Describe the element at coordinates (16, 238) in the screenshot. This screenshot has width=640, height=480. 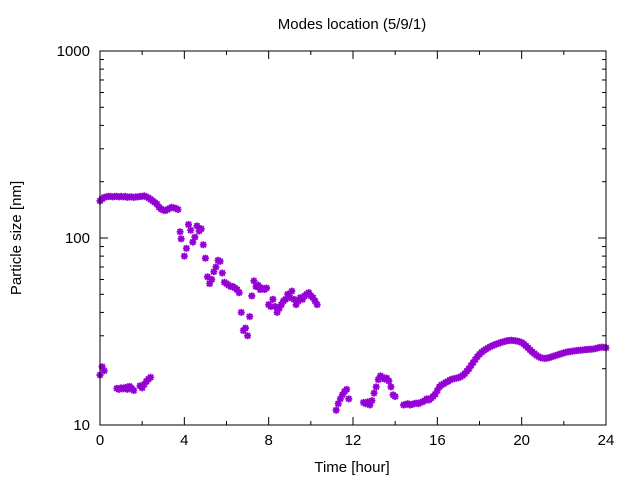
I see `y-axis-label: Particle size [nm]` at that location.